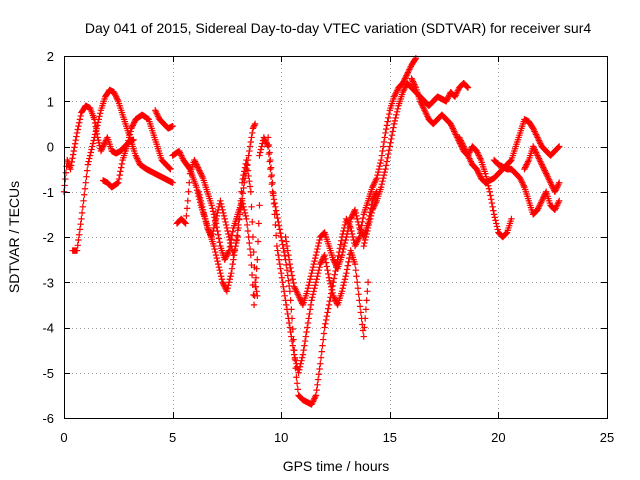 The height and width of the screenshot is (480, 640). I want to click on y-tick-label: -1, so click(48, 192).